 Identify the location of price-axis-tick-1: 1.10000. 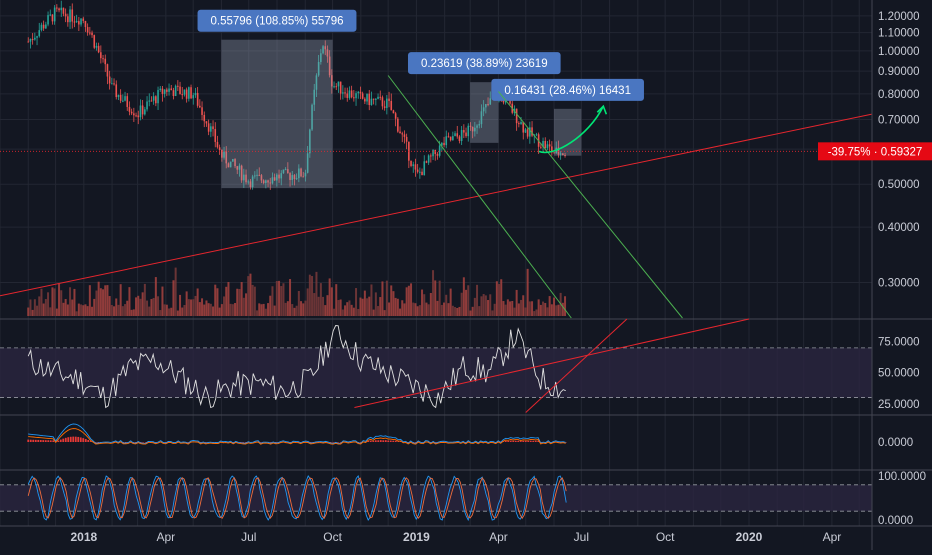
(899, 34).